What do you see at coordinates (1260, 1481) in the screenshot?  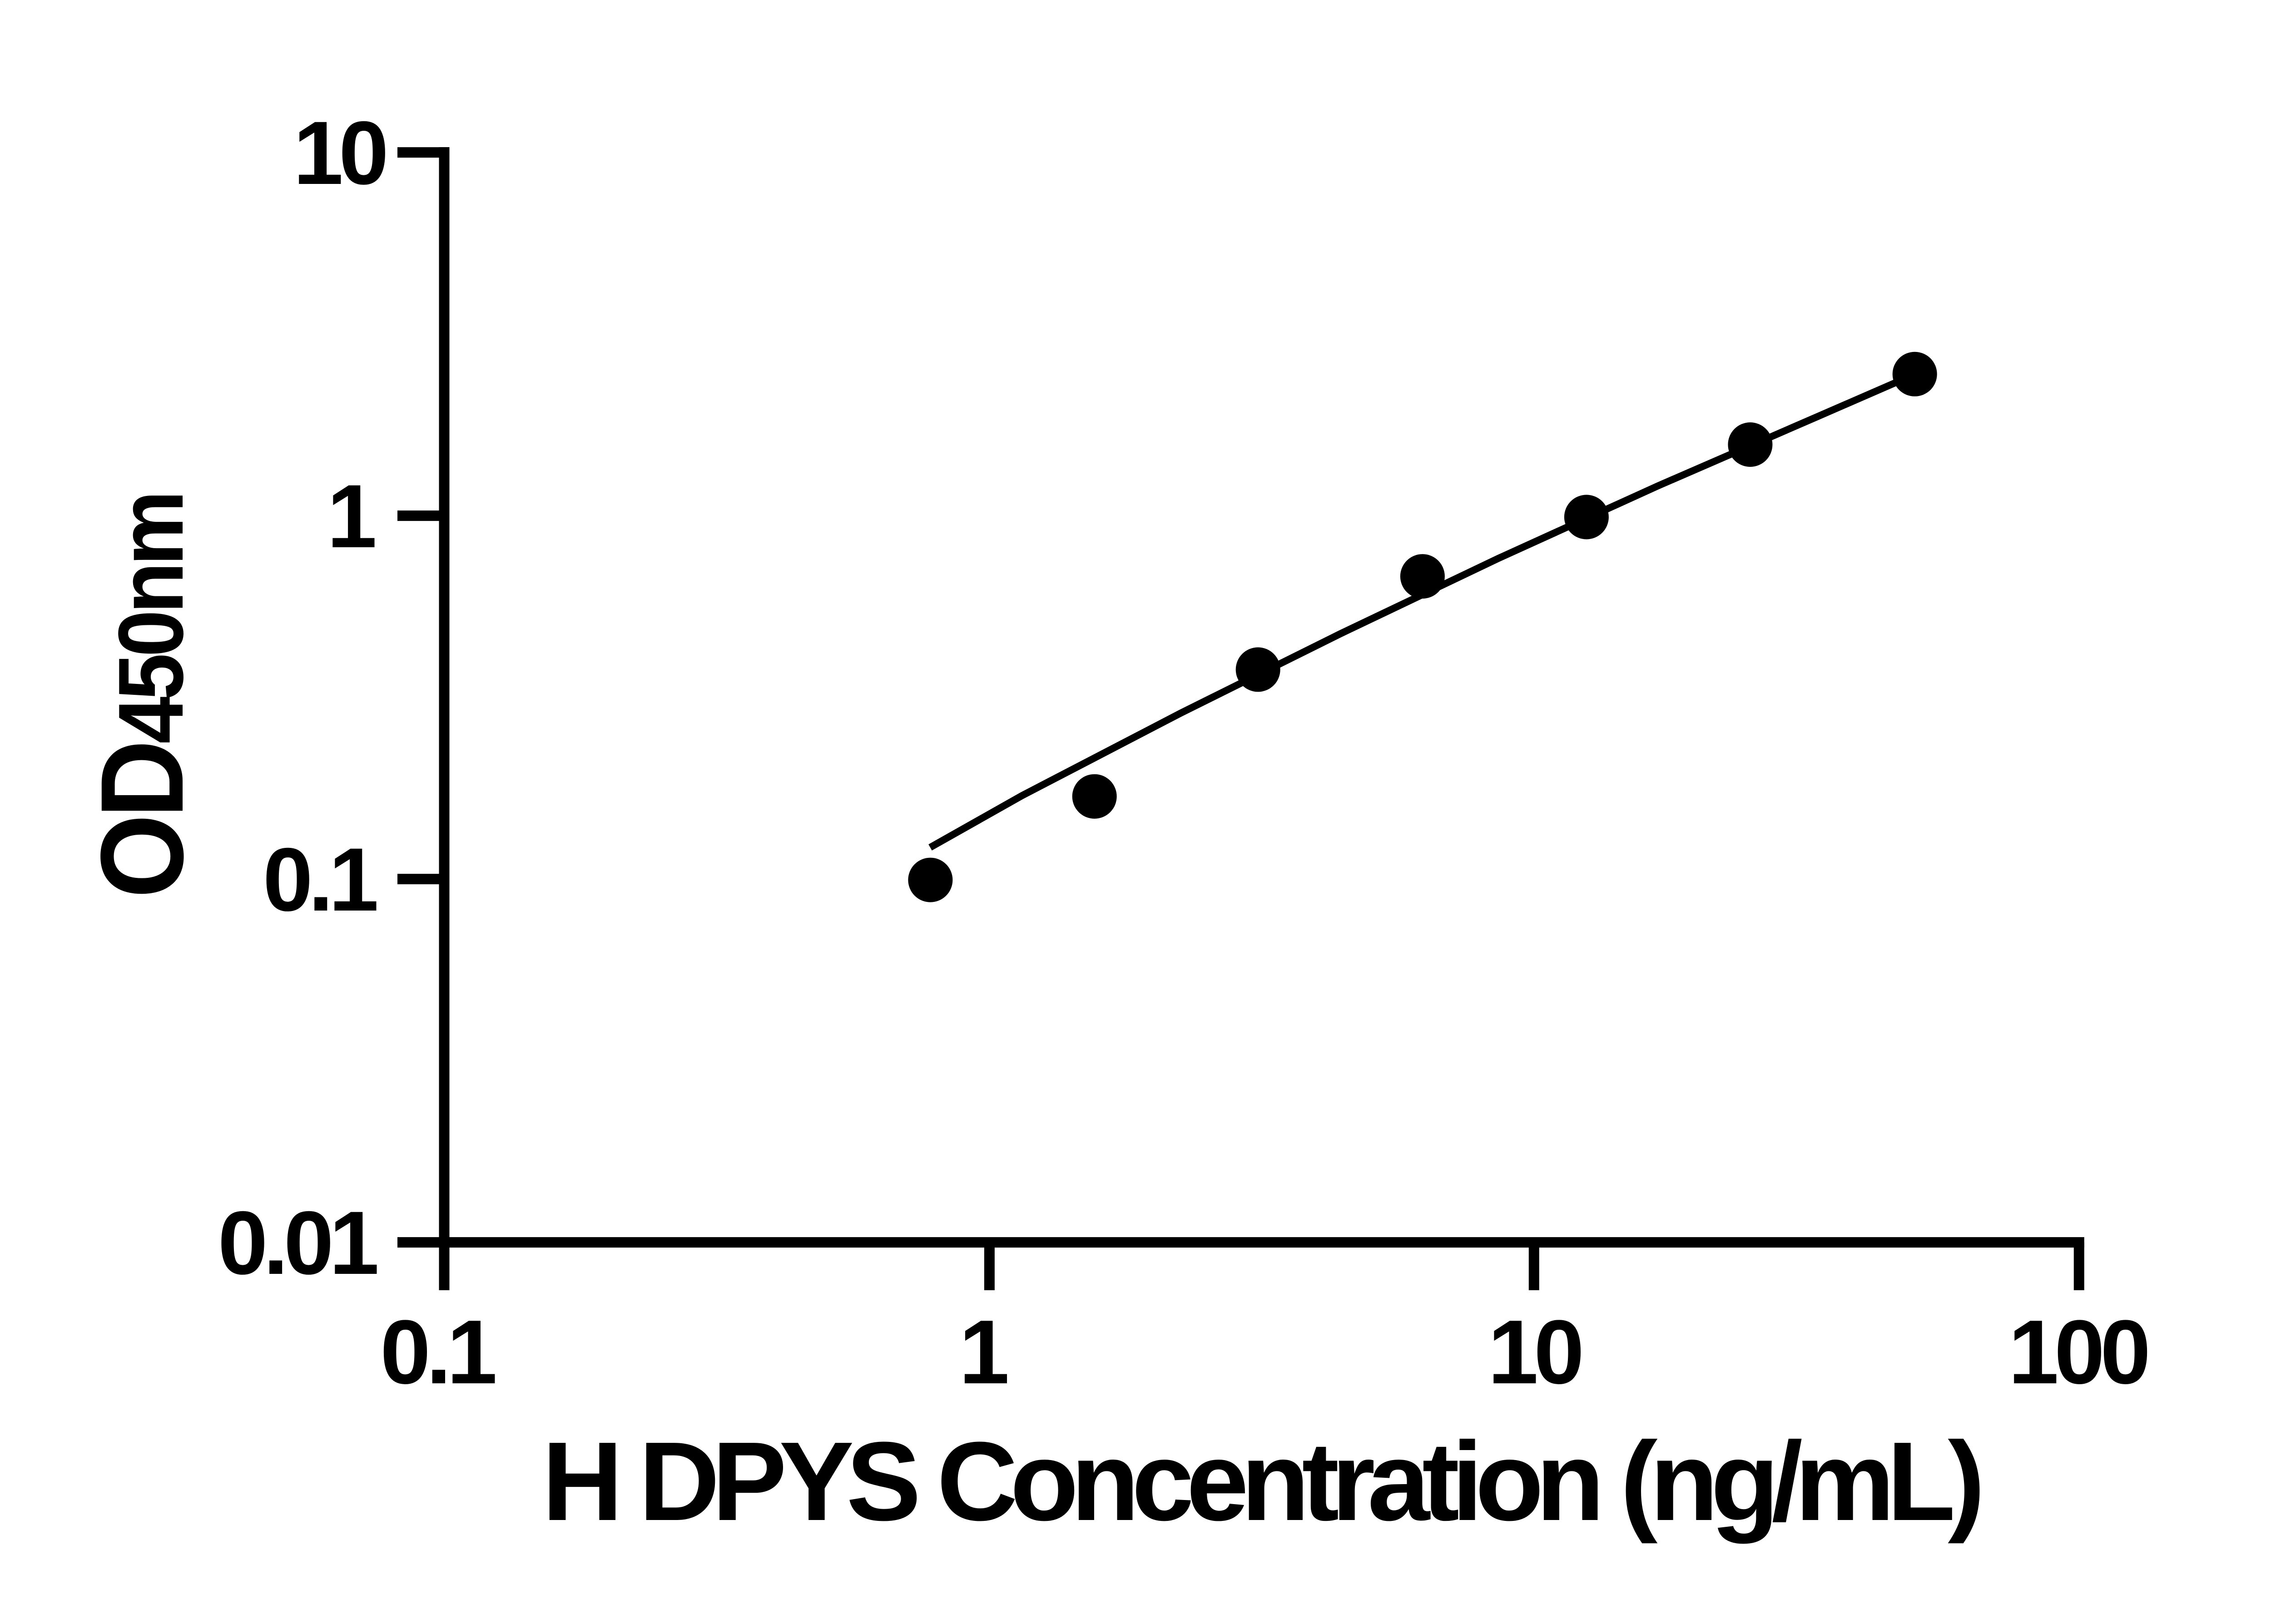 I see `svg-text: H DPYS Concentration (ng/mL)` at bounding box center [1260, 1481].